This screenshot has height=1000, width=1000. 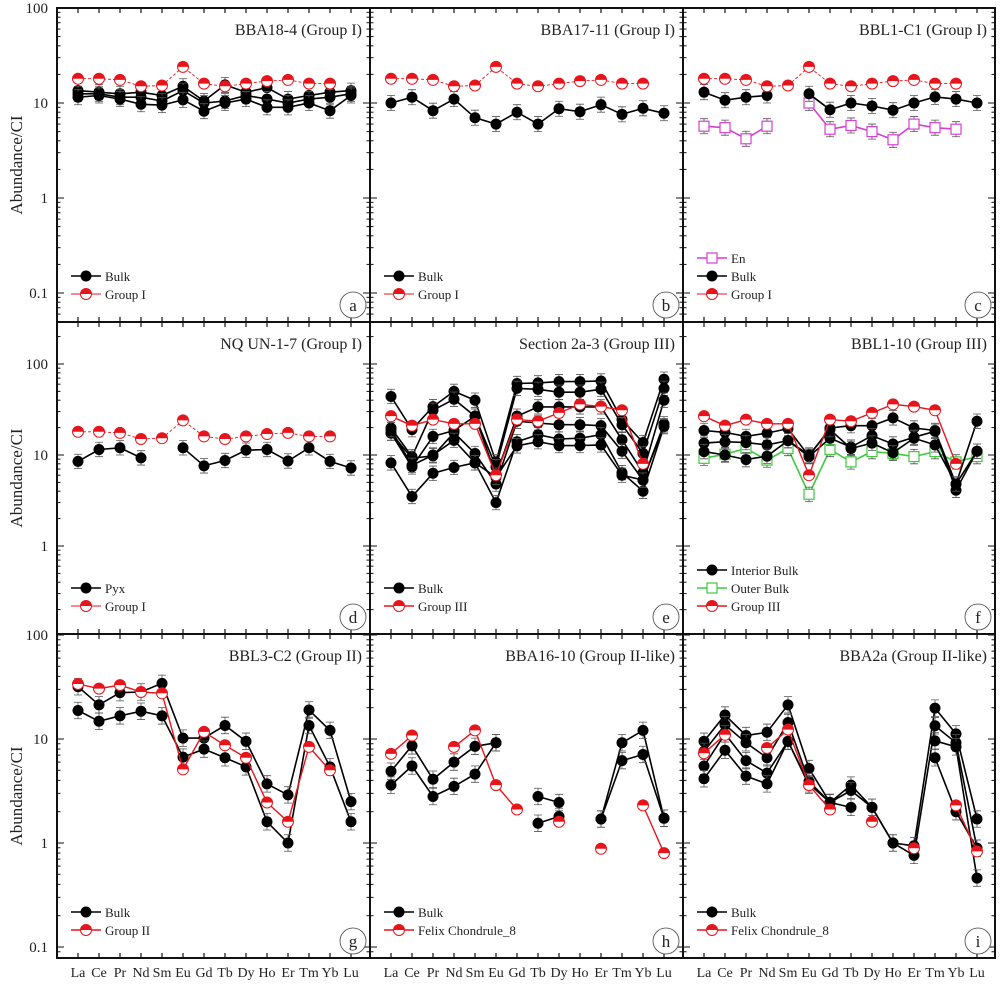 I want to click on legend-label: Interior Bulk, so click(x=765, y=570).